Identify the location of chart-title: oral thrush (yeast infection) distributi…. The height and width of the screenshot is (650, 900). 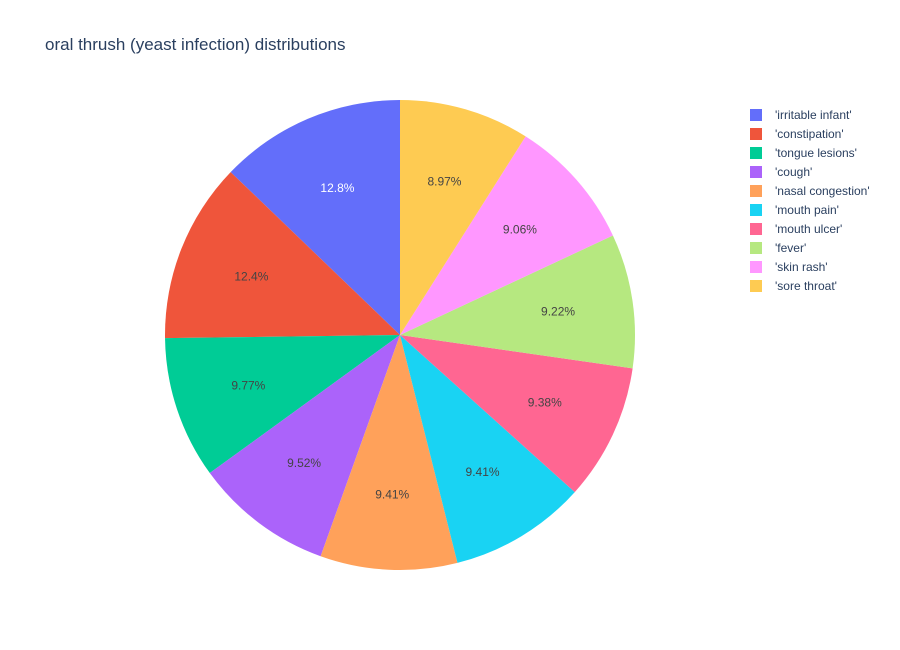
(195, 44).